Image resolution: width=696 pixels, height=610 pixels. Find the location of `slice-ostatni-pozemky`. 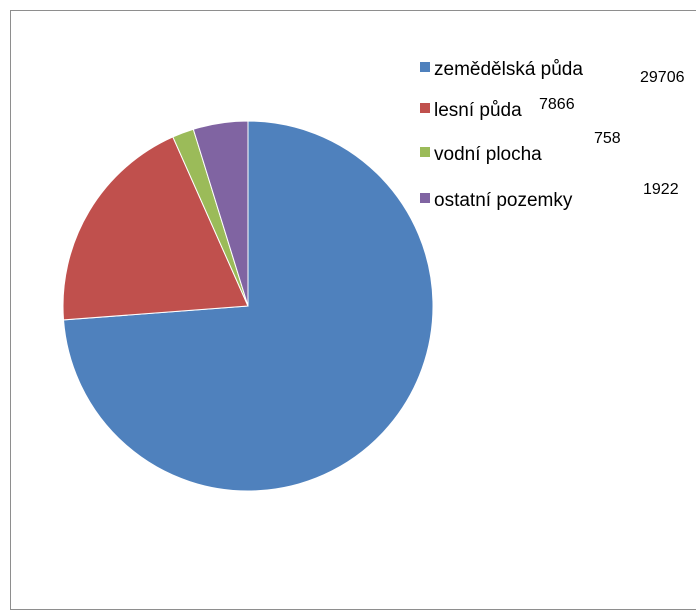

slice-ostatni-pozemky is located at coordinates (220, 213).